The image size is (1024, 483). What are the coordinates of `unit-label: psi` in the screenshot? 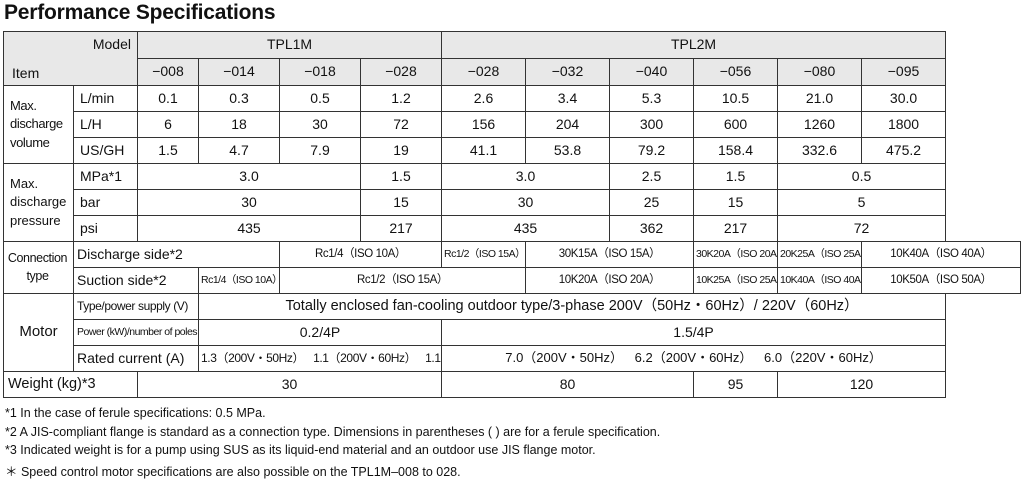 It's located at (105, 228).